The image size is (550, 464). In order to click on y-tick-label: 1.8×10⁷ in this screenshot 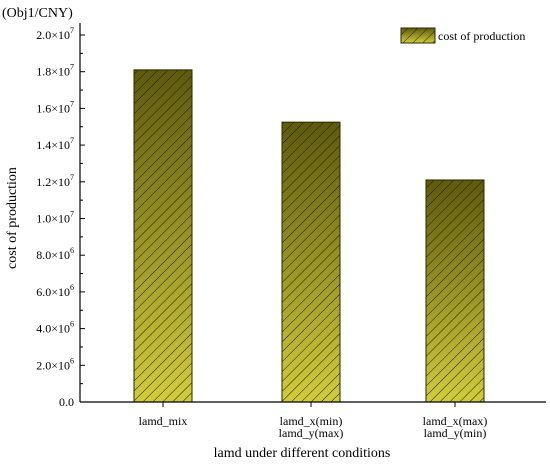, I will do `click(55, 71)`.